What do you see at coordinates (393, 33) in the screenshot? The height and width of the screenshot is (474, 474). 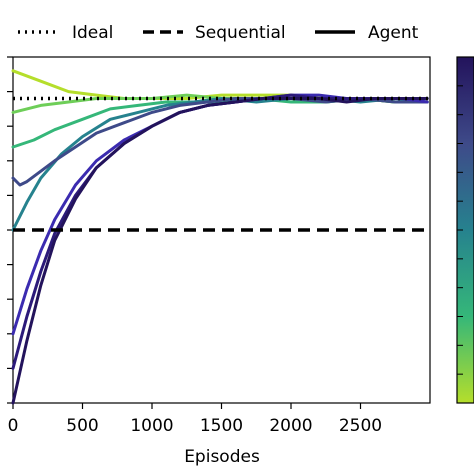 I see `legend-agent-label: Agent` at bounding box center [393, 33].